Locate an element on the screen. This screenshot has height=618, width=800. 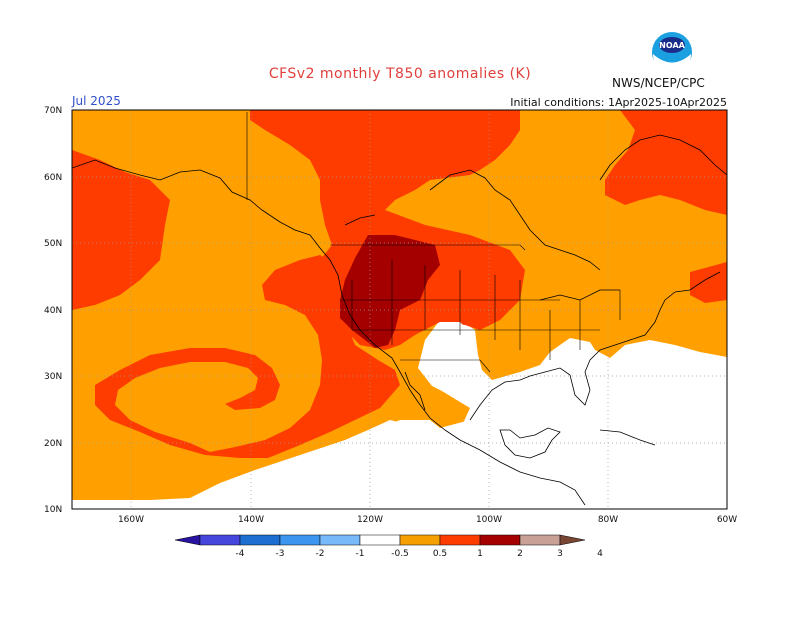
lat-label-60: 60N is located at coordinates (53, 178).